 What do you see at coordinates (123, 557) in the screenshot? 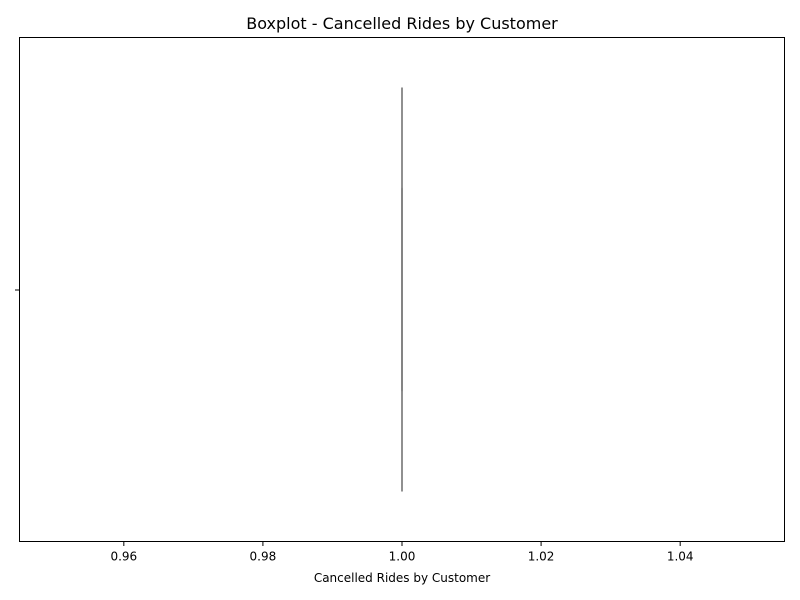
I see `x-tick-label: 0.96` at bounding box center [123, 557].